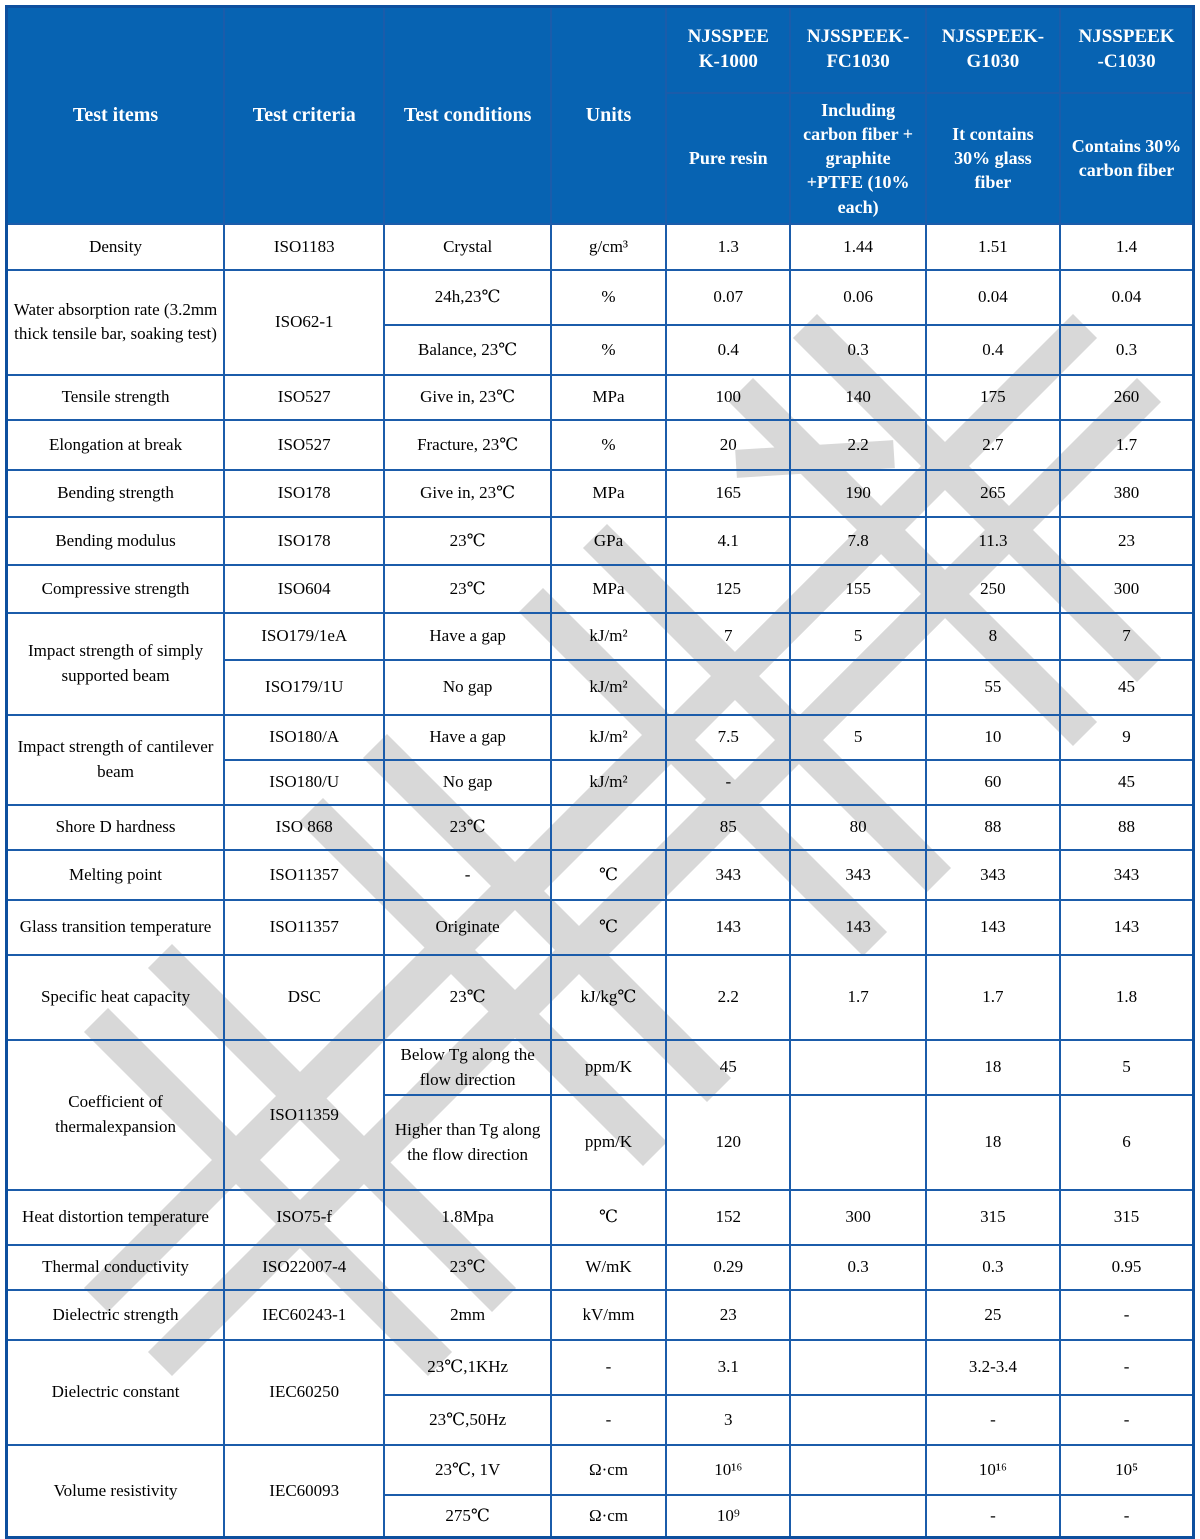  Describe the element at coordinates (1127, 158) in the screenshot. I see `product-desc-c1030: Contains 30% carbon fiber` at that location.